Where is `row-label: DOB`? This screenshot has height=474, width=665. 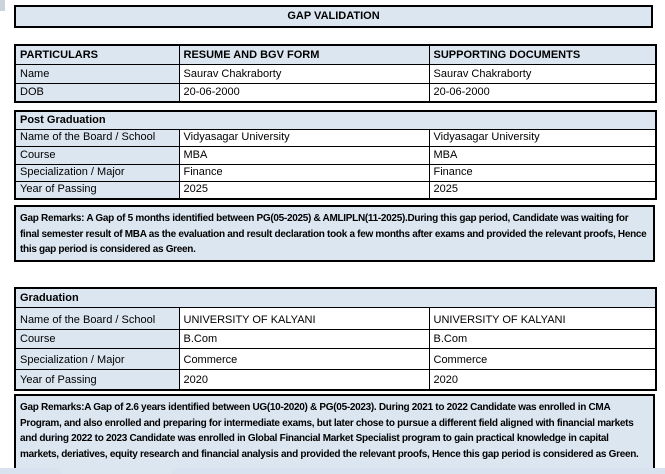
row-label: DOB is located at coordinates (97, 92).